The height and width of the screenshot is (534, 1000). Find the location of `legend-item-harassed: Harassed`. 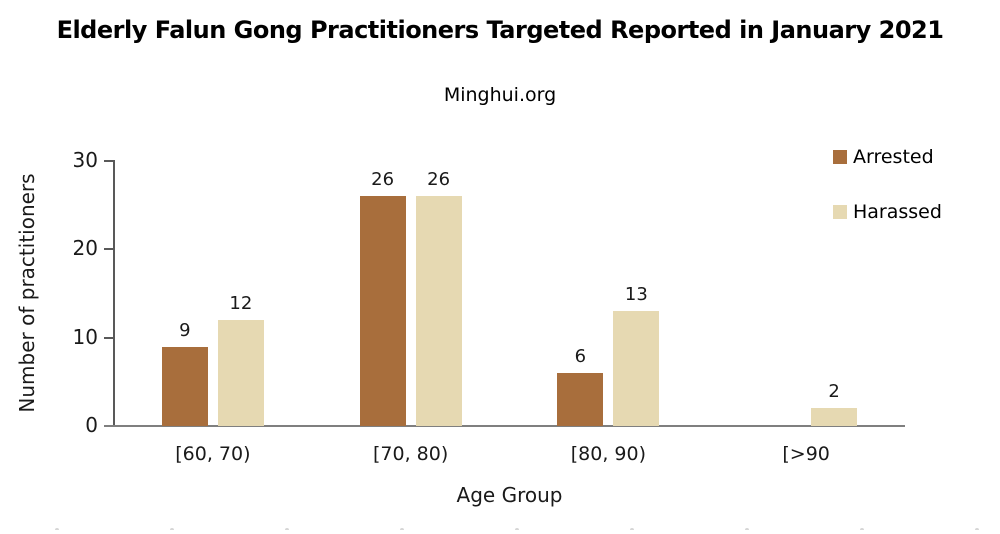

legend-item-harassed: Harassed is located at coordinates (887, 212).